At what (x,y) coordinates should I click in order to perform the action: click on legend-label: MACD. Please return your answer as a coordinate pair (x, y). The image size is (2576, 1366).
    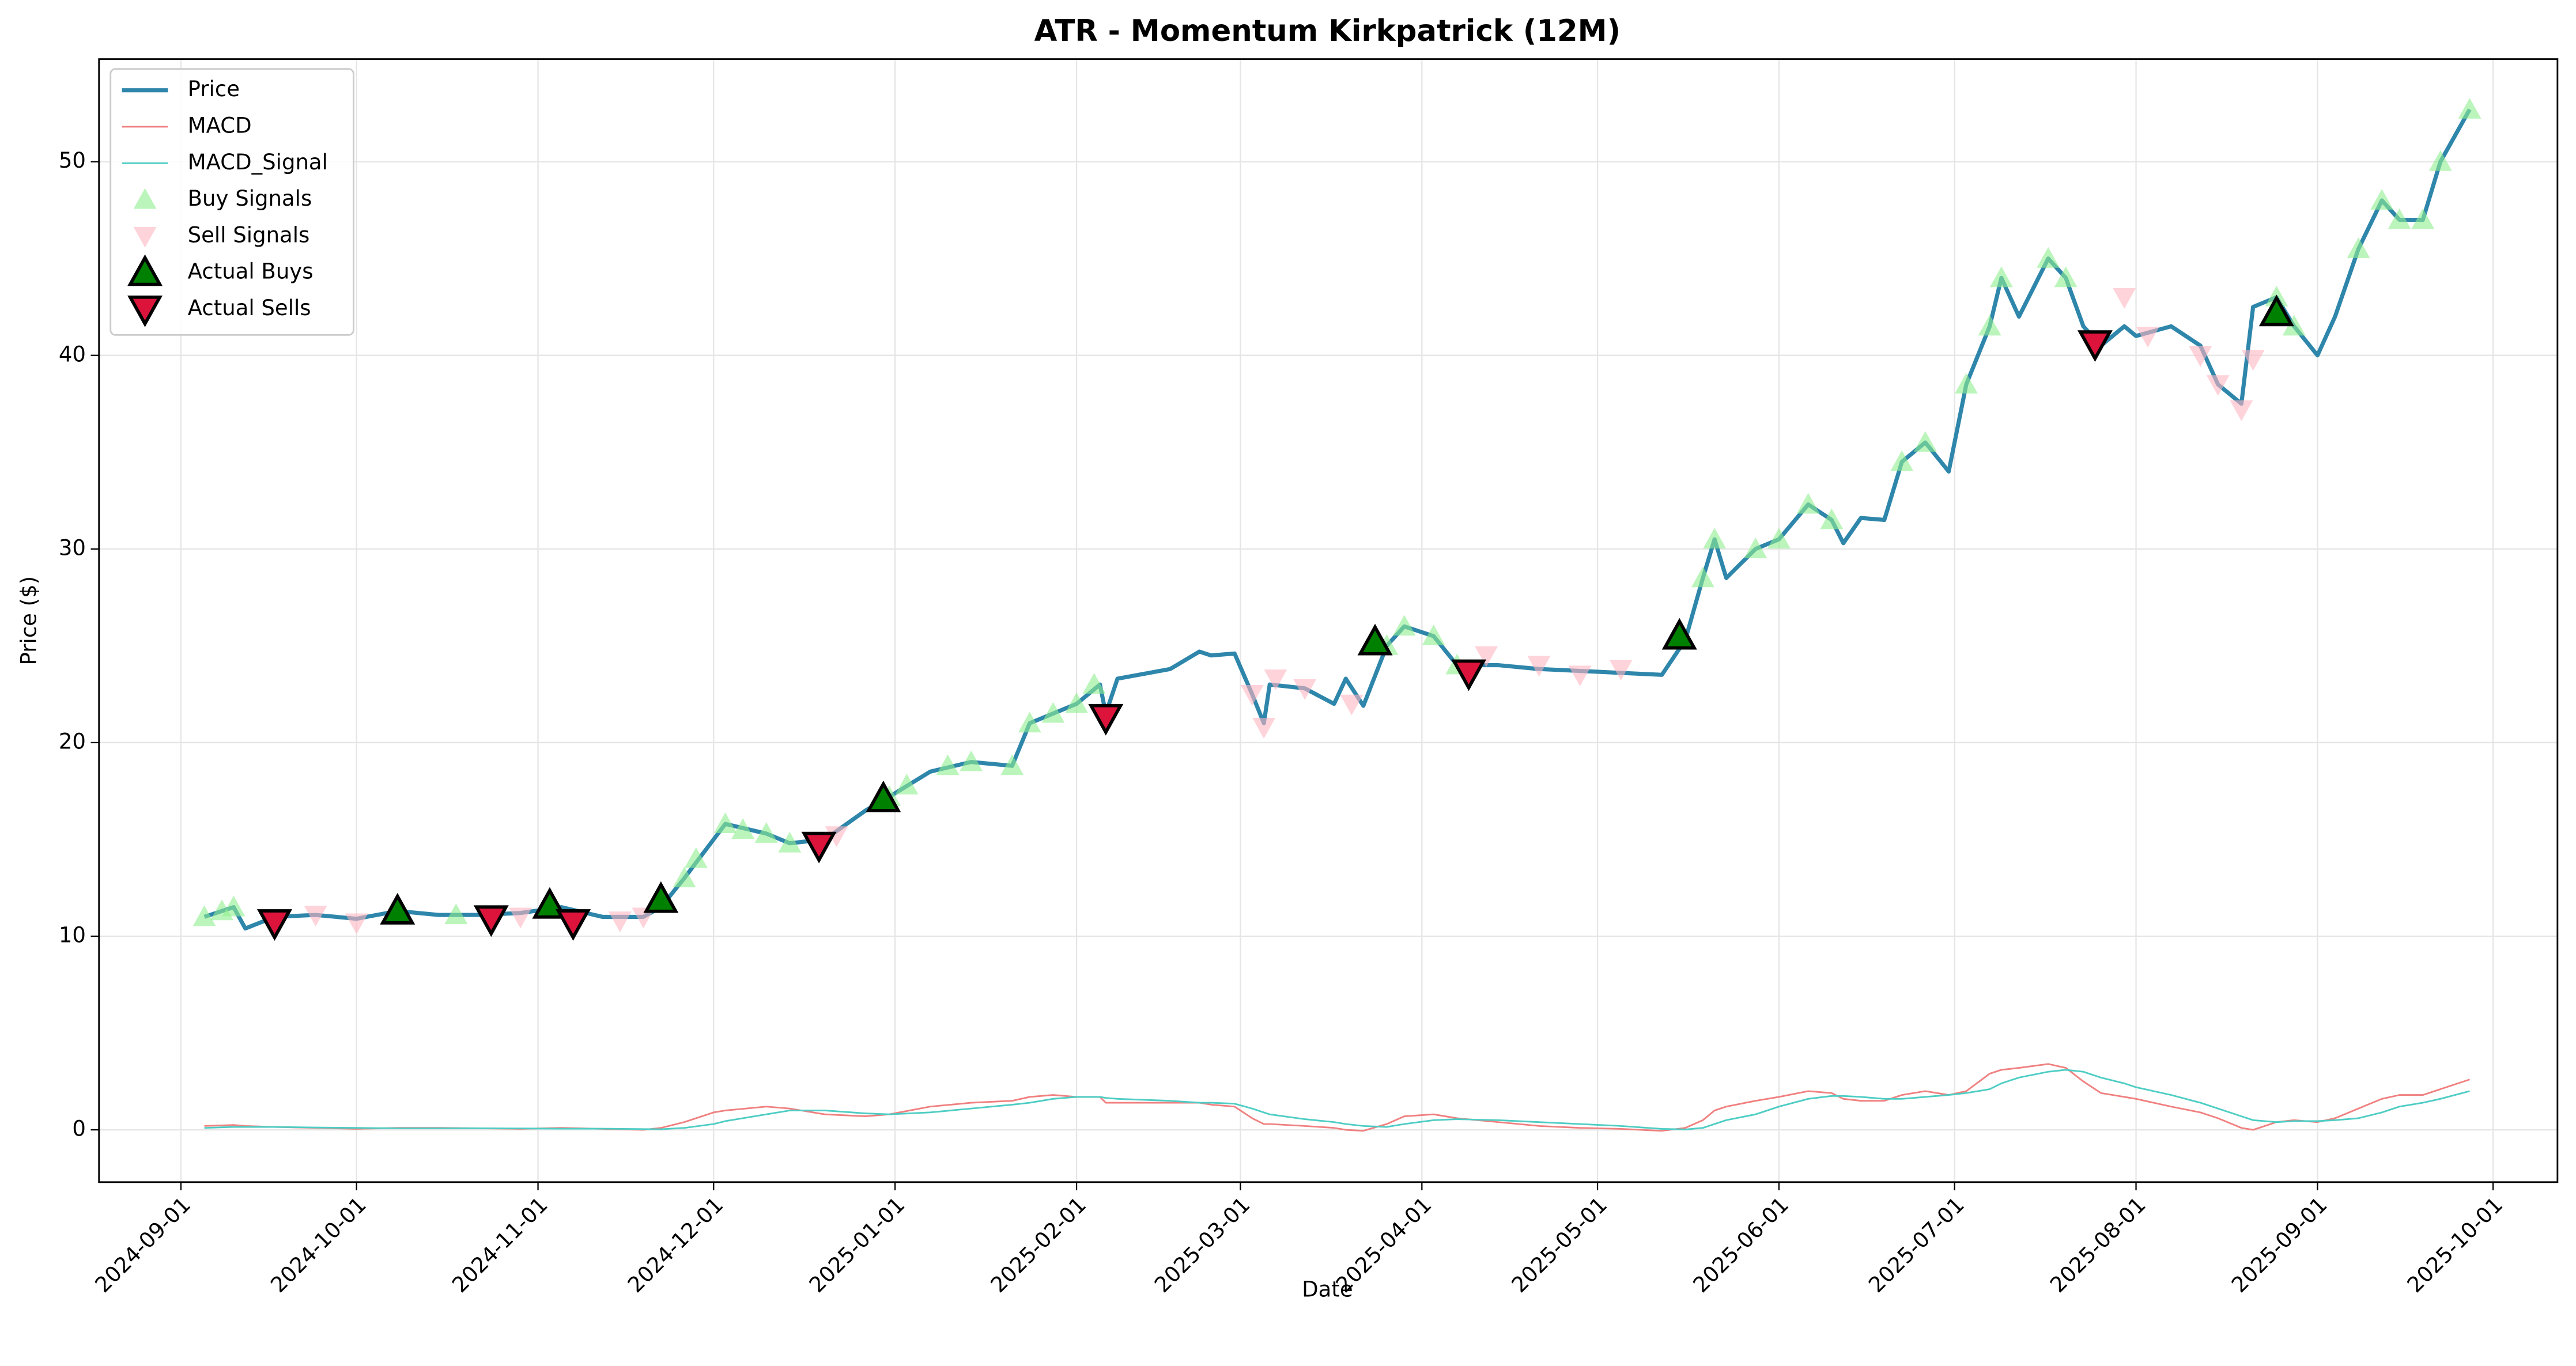
    Looking at the image, I should click on (220, 125).